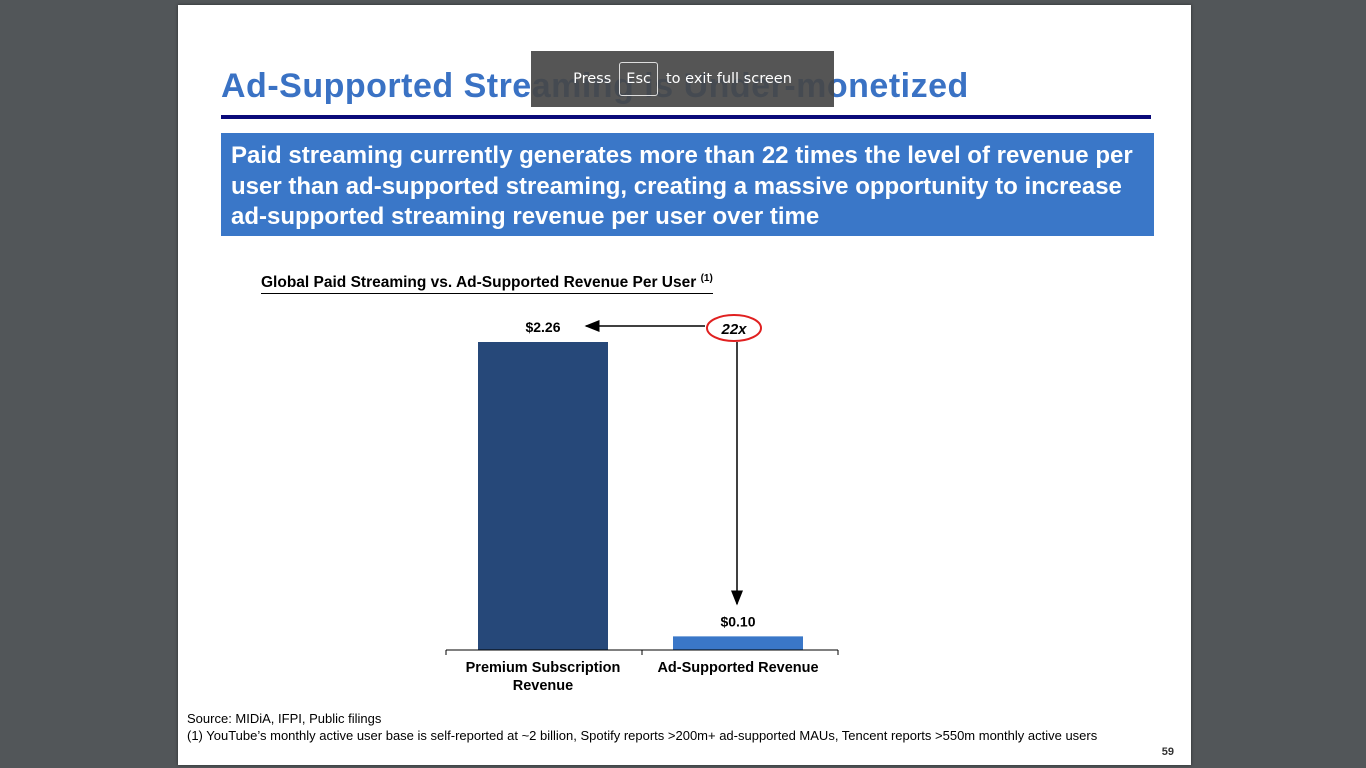  Describe the element at coordinates (542, 327) in the screenshot. I see `bar-value-label: $2.26` at that location.